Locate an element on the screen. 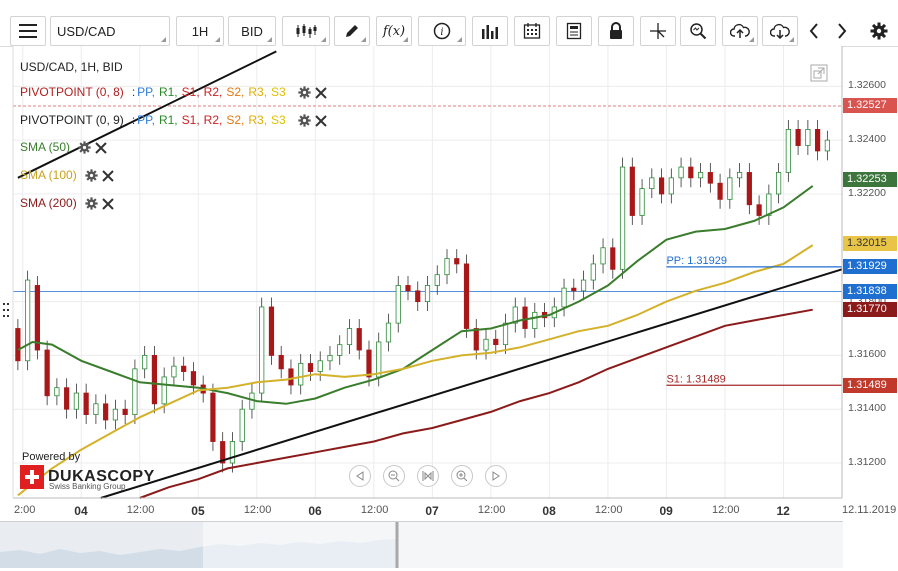 The height and width of the screenshot is (571, 898). zoom-out-button is located at coordinates (394, 476).